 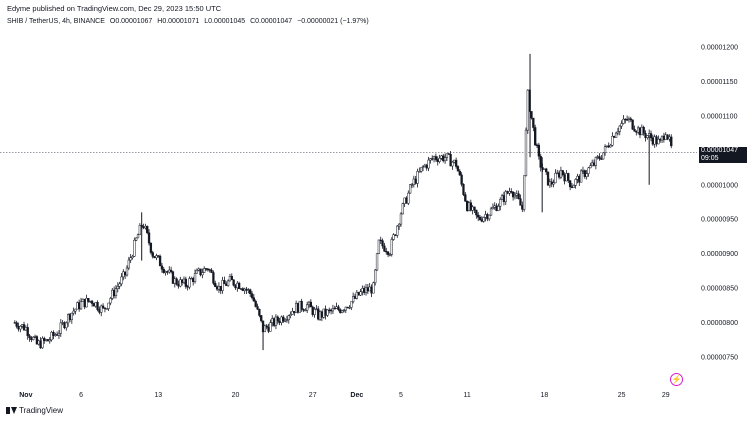 I want to click on legend-symbol: SHIB / TetherUS, 4h, BINANCE, so click(x=56, y=21).